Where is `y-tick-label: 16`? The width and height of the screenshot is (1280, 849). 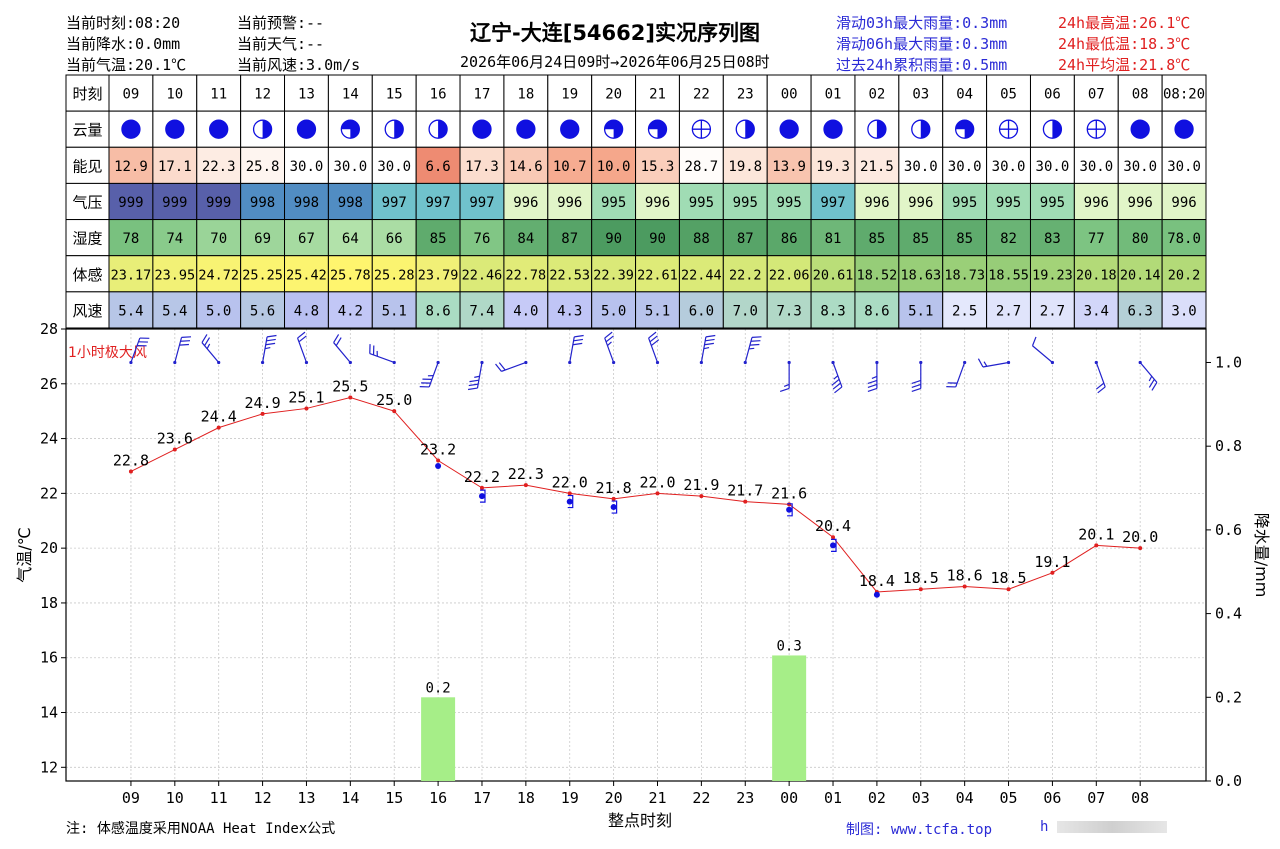
y-tick-label: 16 is located at coordinates (49, 658).